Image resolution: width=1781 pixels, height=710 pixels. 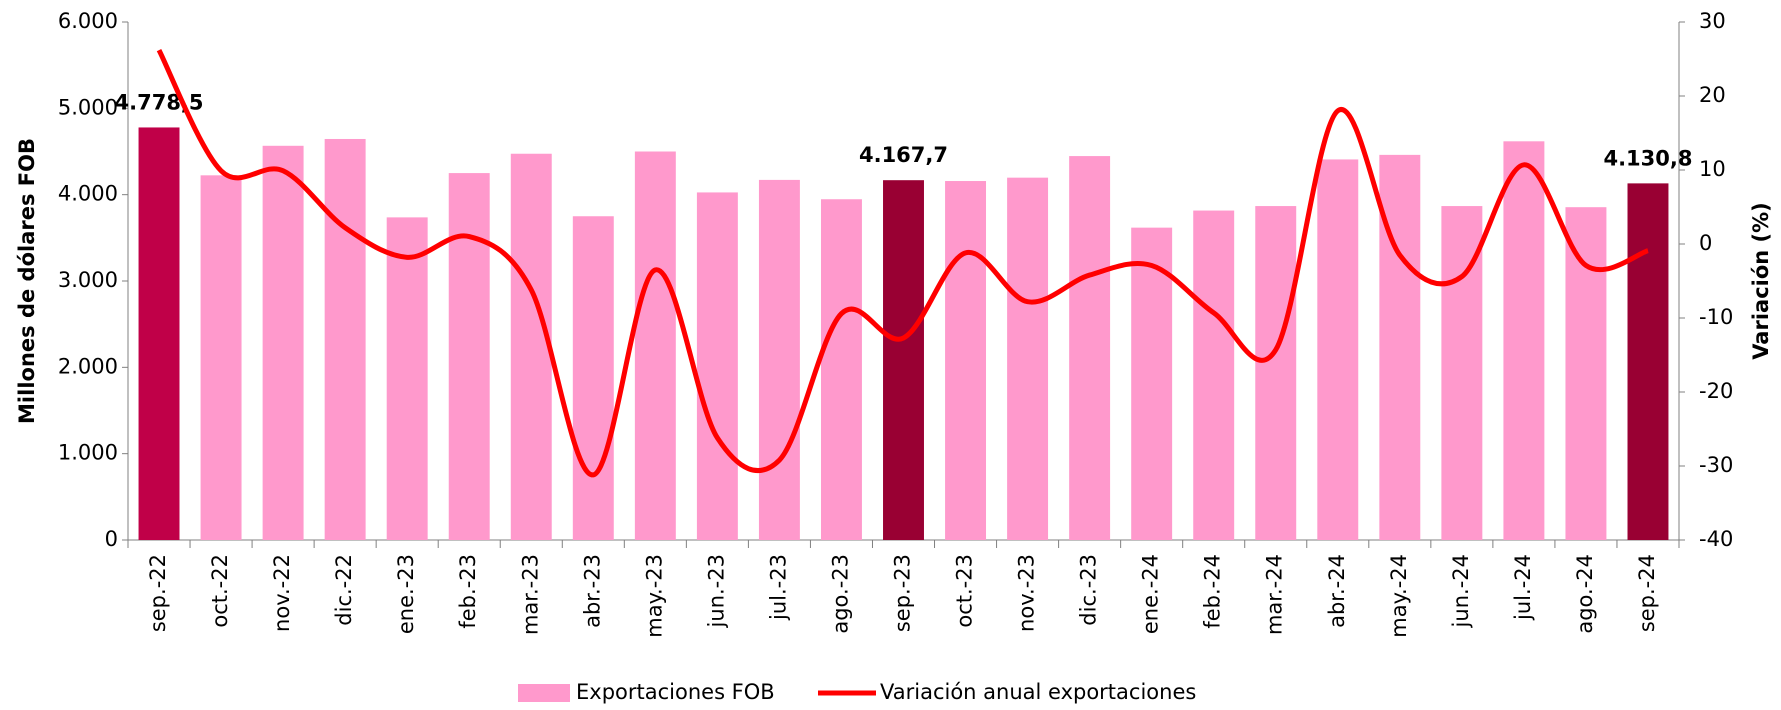 I want to click on x-tick-label: may.-24, so click(x=1399, y=596).